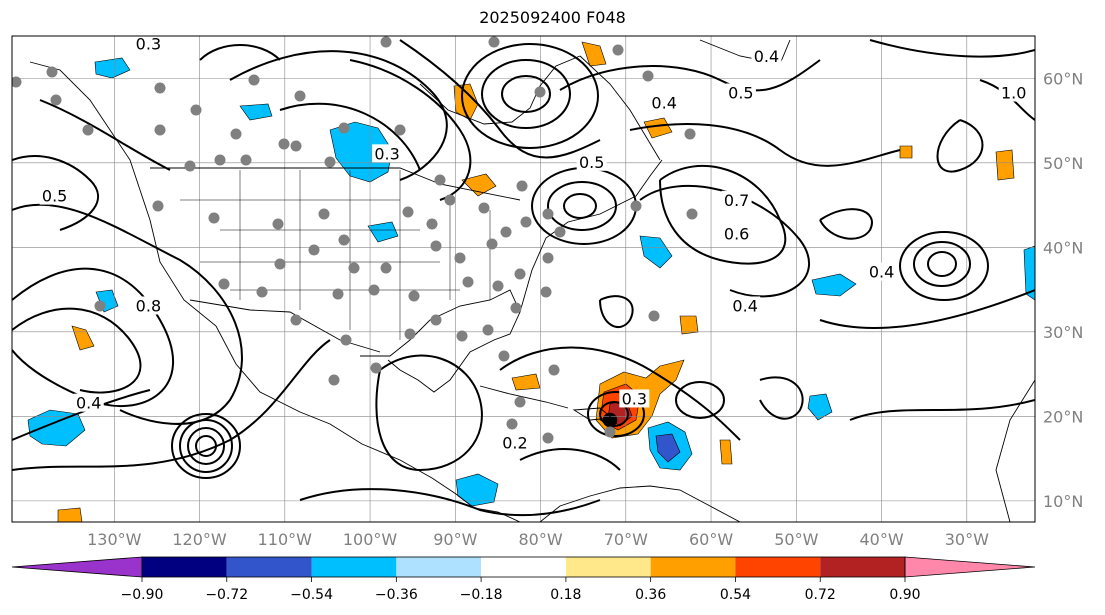 The height and width of the screenshot is (615, 1105). Describe the element at coordinates (668, 448) in the screenshot. I see `strong-negative-anomaly-region` at that location.